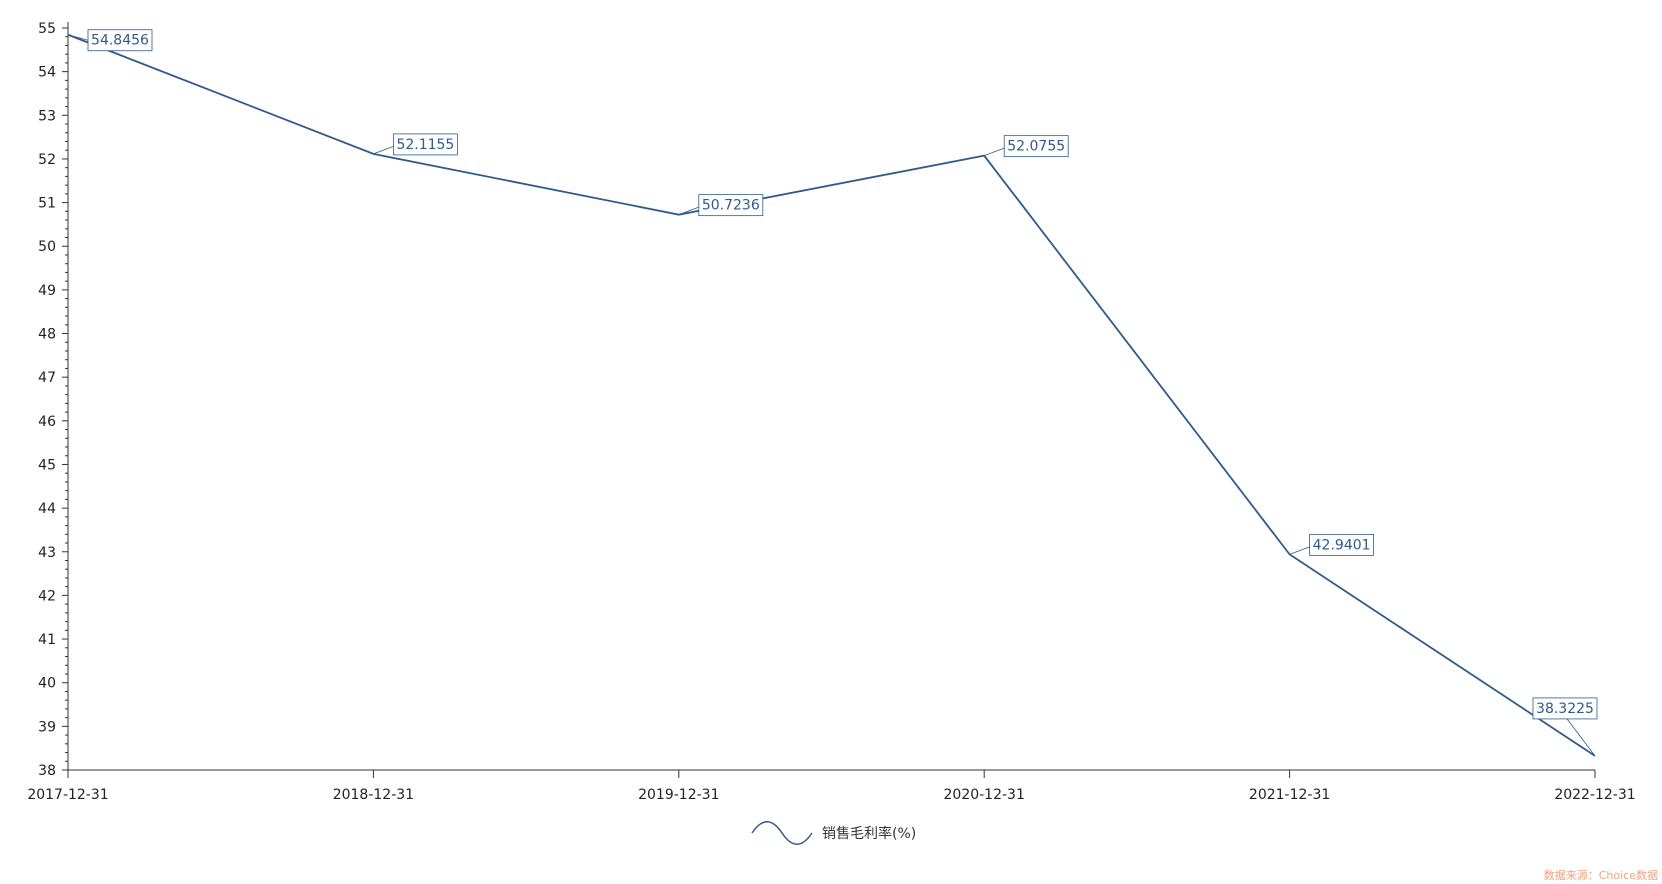 The image size is (1662, 884). I want to click on y-tick-label: 55, so click(47, 29).